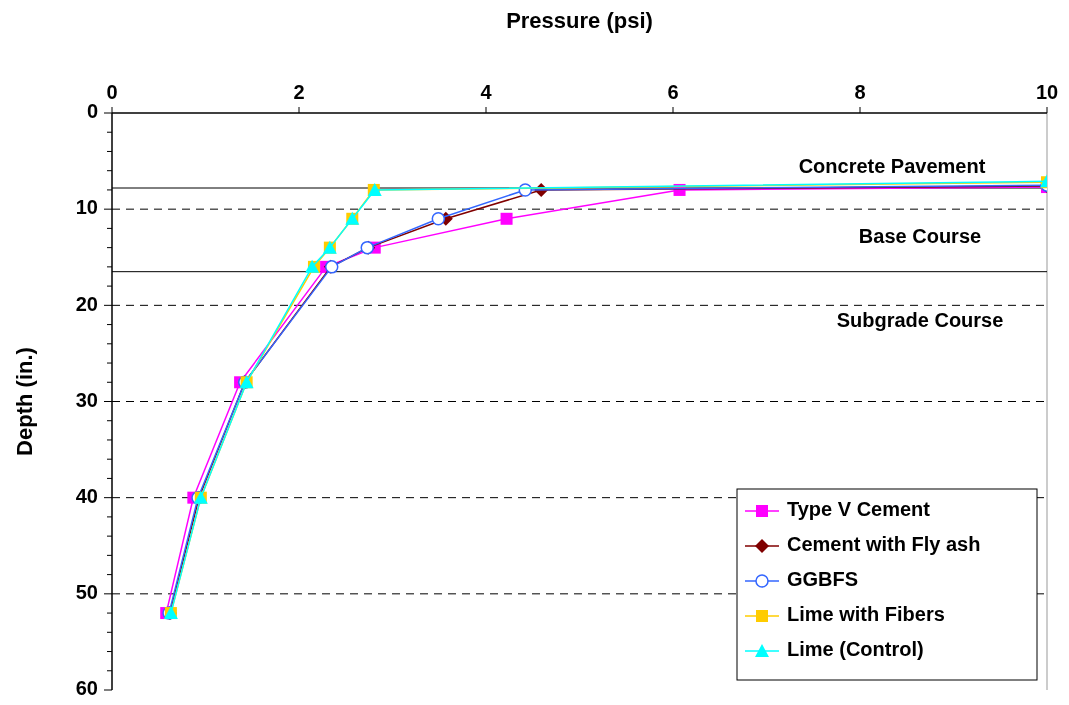  Describe the element at coordinates (86, 688) in the screenshot. I see `y-tick-label: 60` at that location.